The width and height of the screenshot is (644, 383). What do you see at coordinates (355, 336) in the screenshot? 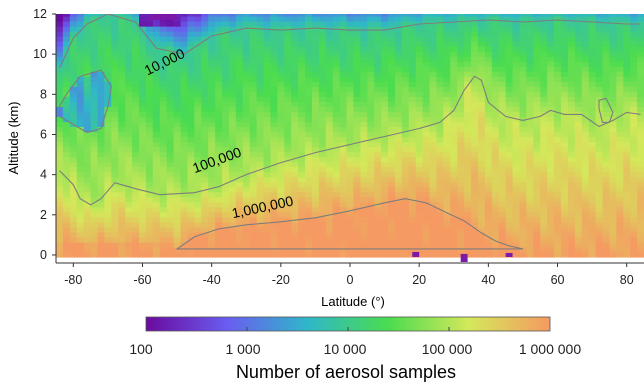
I see `colorbar: 100 1 000 10 000 100 000 1 000 000` at bounding box center [355, 336].